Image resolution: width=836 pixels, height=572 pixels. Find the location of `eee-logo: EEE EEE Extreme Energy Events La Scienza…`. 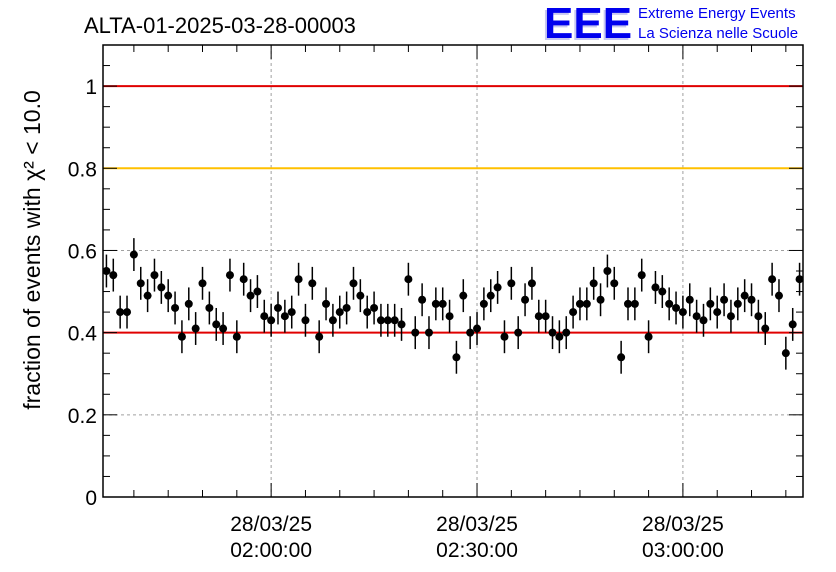

eee-logo: EEE EEE Extreme Energy Events La Scienza… is located at coordinates (670, 25).